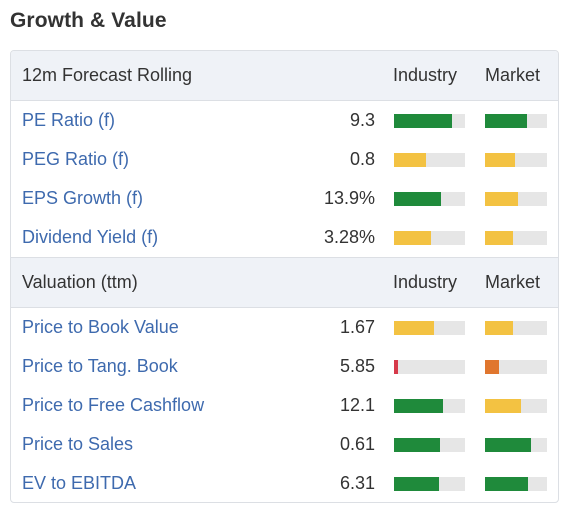 This screenshot has height=512, width=569. I want to click on metric-value: 0.8, so click(362, 159).